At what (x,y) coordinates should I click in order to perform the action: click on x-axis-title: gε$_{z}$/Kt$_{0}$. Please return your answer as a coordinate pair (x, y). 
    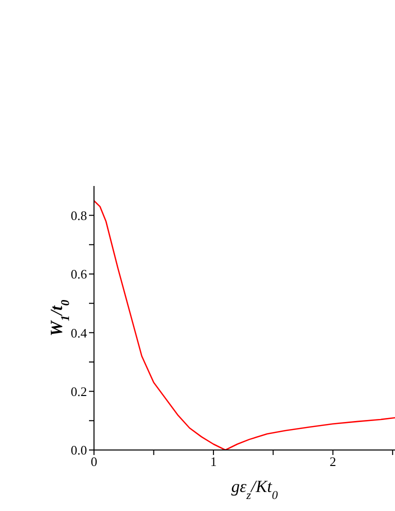
    Looking at the image, I should click on (254, 489).